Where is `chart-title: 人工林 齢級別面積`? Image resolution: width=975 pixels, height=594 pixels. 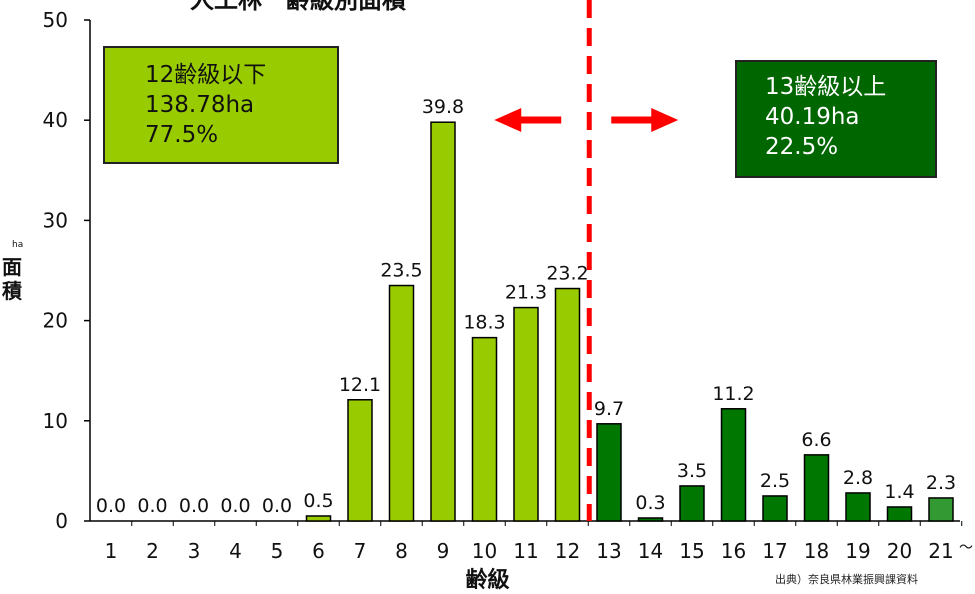
chart-title: 人工林 齢級別面積 is located at coordinates (298, 7).